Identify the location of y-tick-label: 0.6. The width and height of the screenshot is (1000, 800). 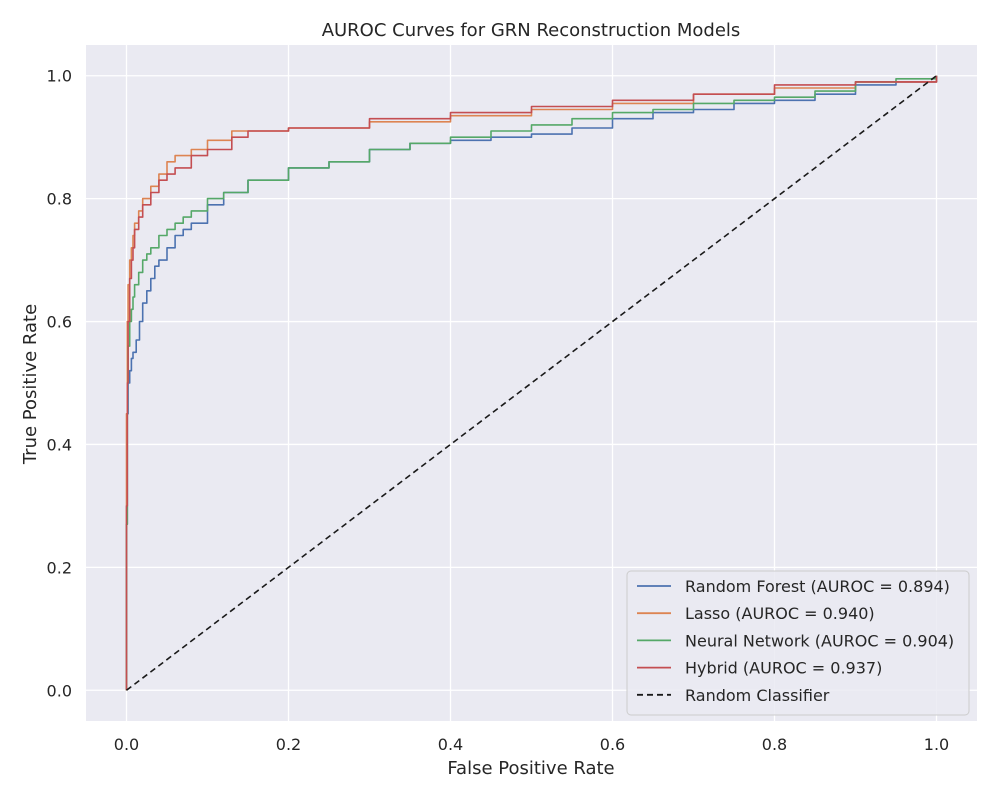
(59, 322).